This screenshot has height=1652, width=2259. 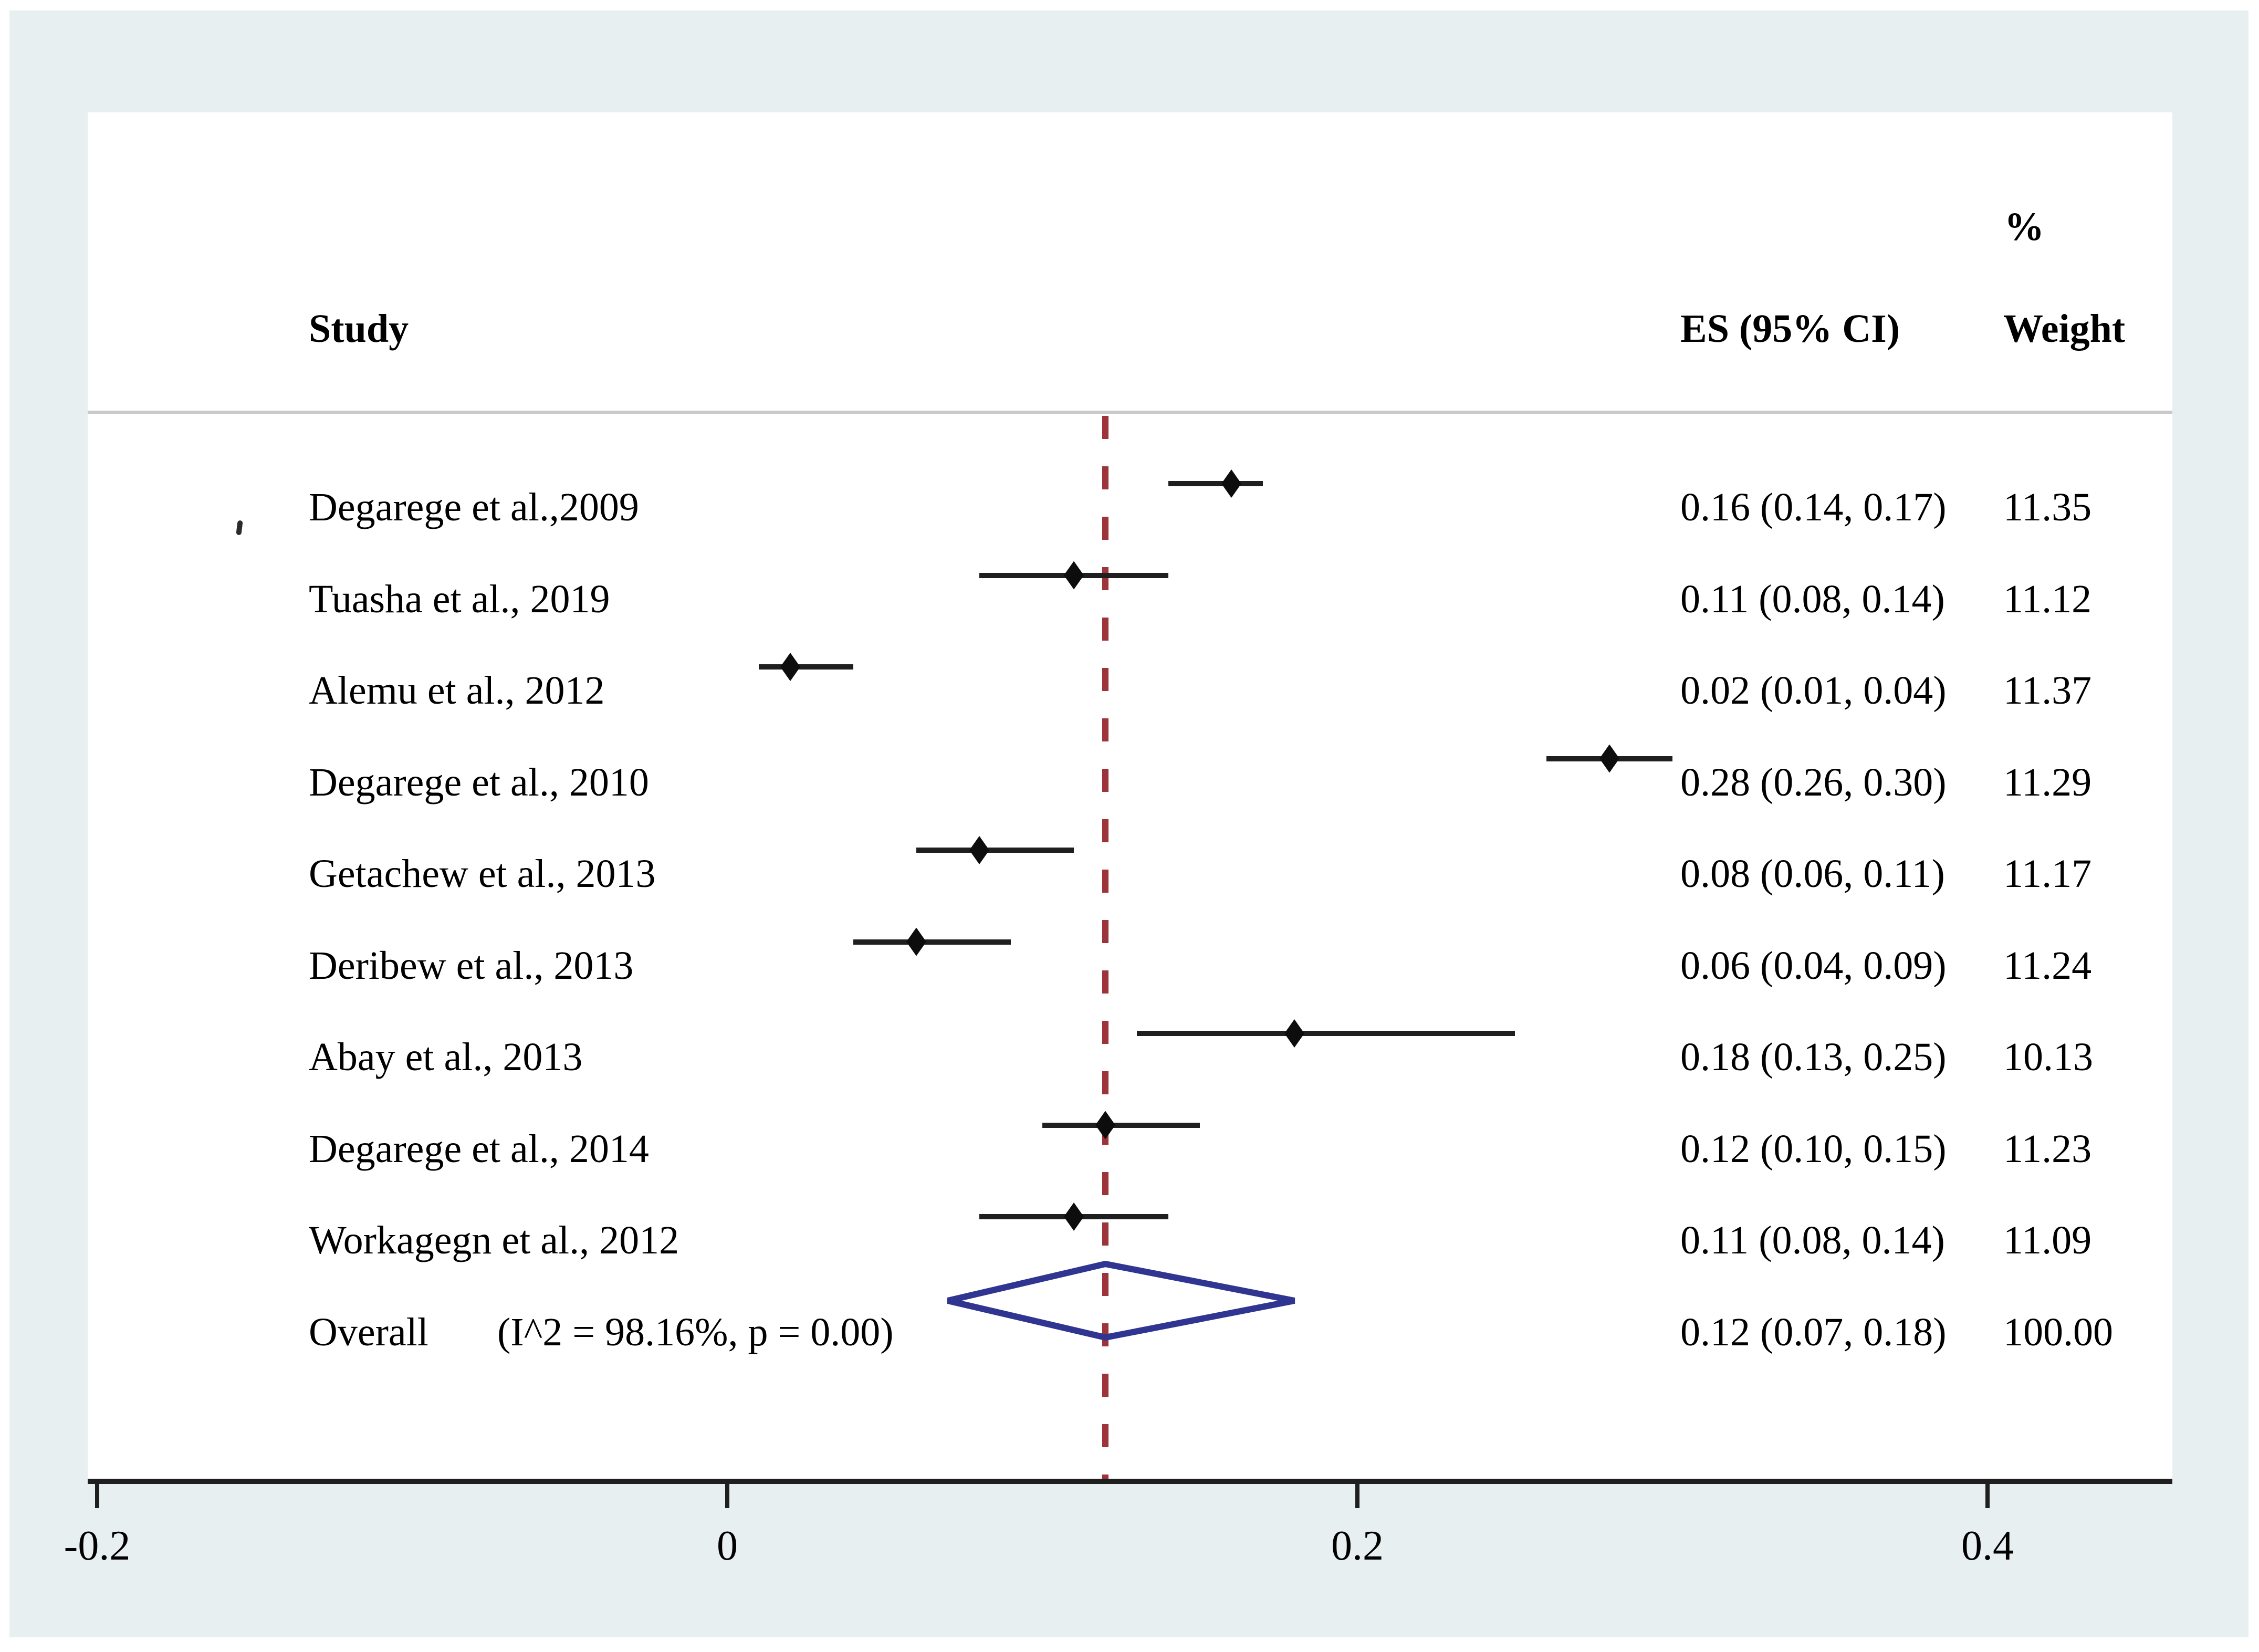 What do you see at coordinates (2047, 874) in the screenshot?
I see `weight-value: 11.17` at bounding box center [2047, 874].